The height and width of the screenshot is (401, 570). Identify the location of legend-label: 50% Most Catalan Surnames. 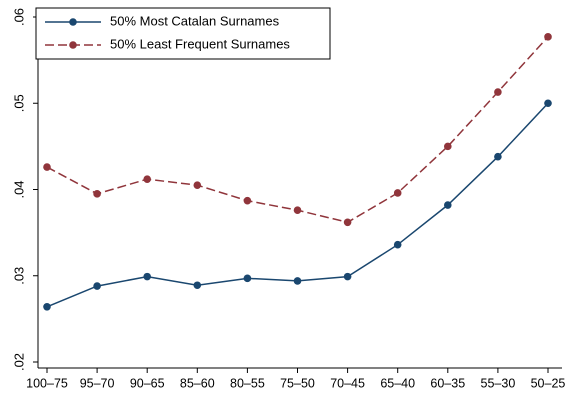
(195, 20).